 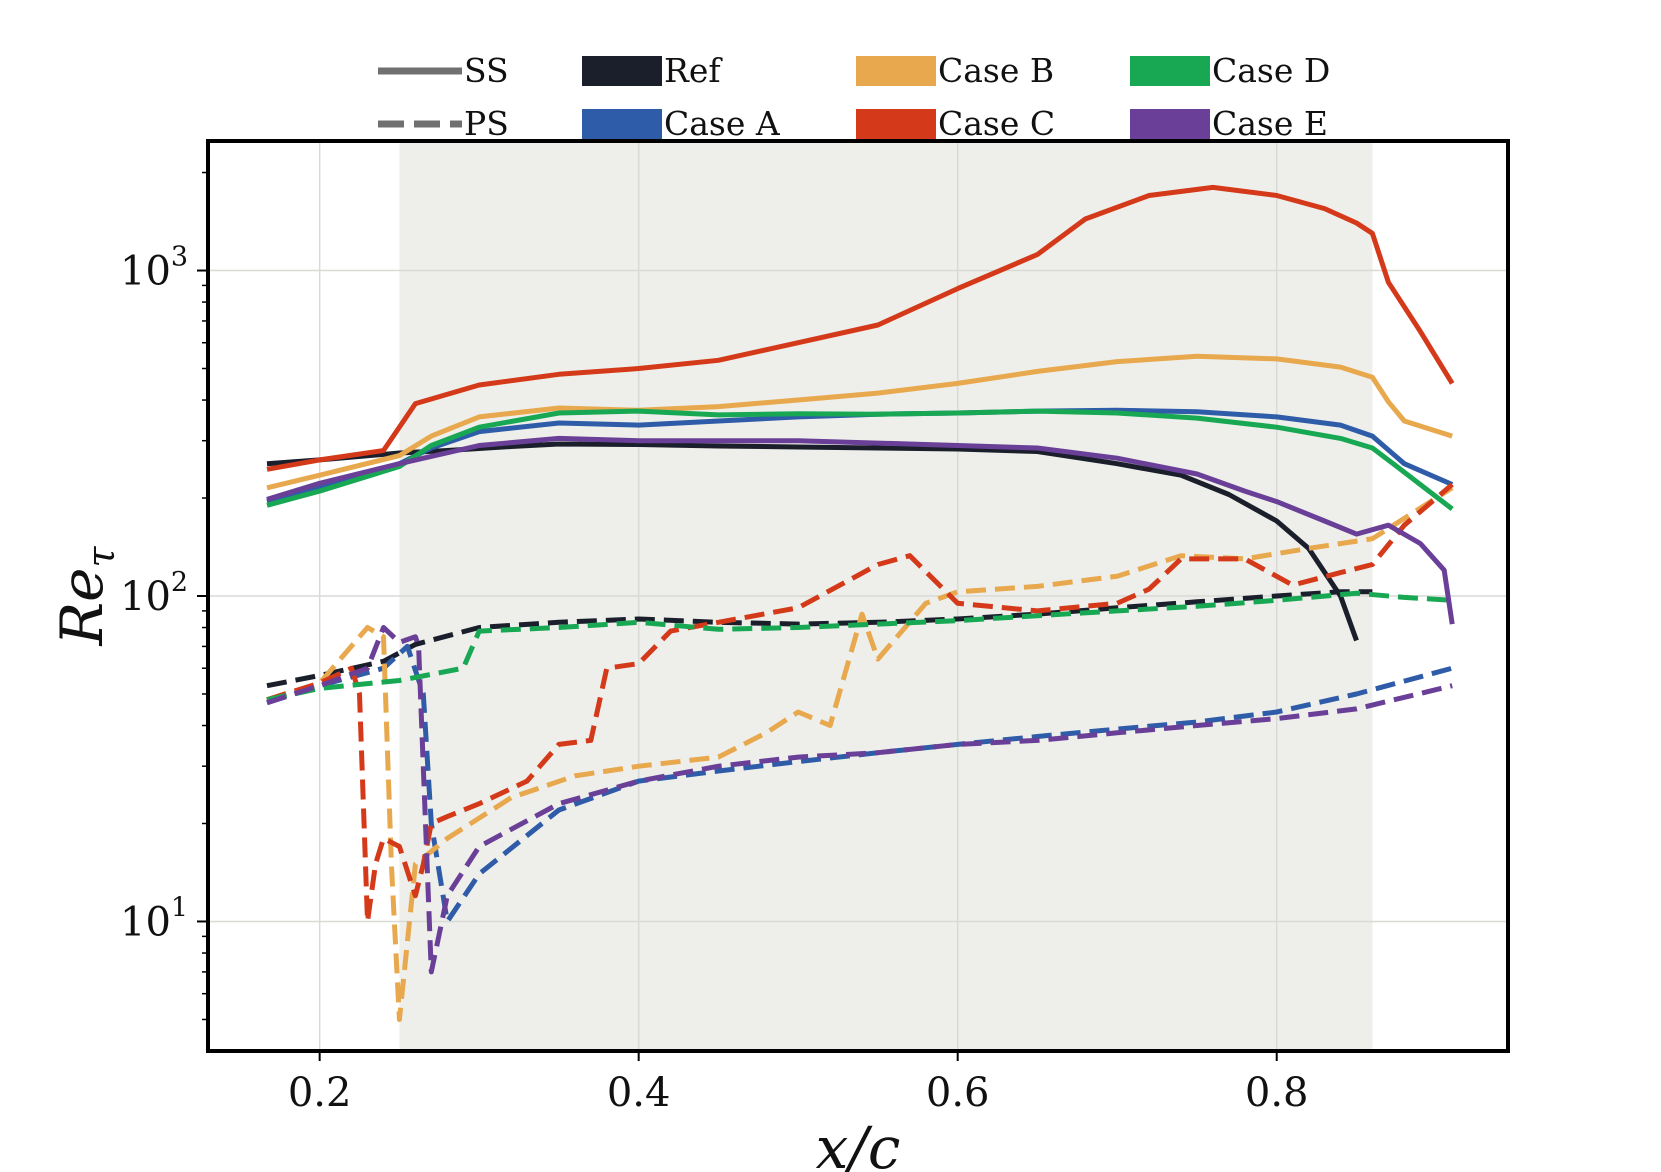 I want to click on x-axis-label: x/c, so click(x=858, y=1143).